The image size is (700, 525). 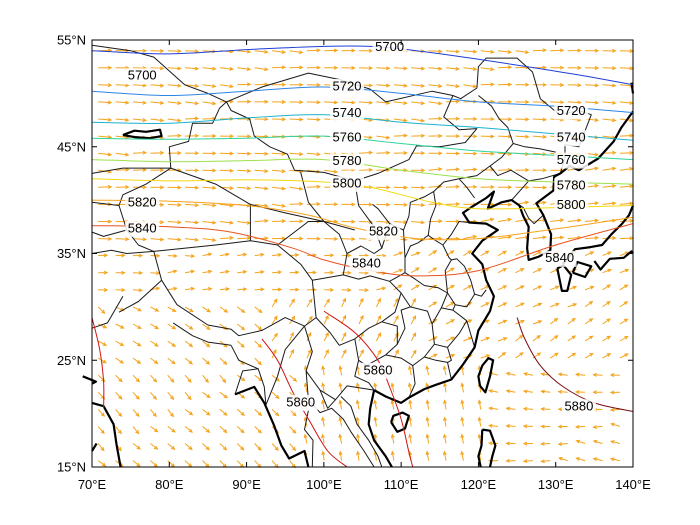 I want to click on contour-label: 5880, so click(x=578, y=406).